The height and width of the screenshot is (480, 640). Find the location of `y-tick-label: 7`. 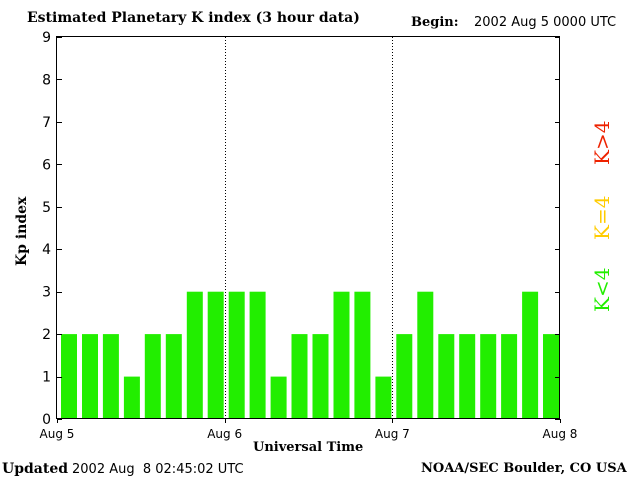

y-tick-label: 7 is located at coordinates (46, 123).